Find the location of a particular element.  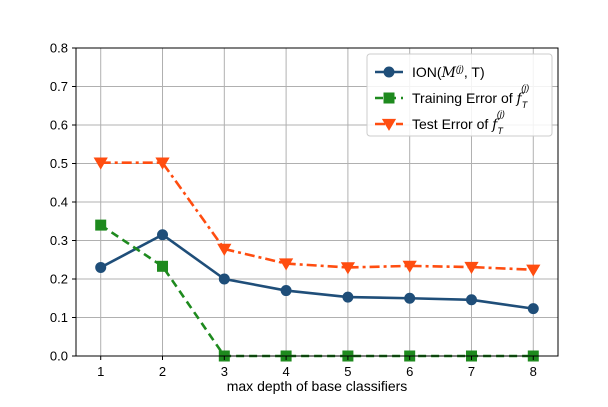

y-tick-label: 0.6 is located at coordinates (59, 125).